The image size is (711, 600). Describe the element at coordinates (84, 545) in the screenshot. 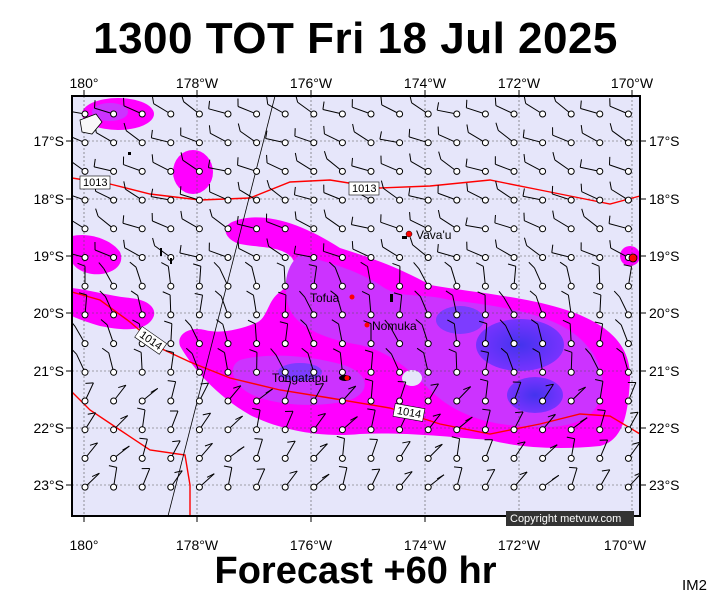

I see `lon-tick-bottom: 180°` at that location.